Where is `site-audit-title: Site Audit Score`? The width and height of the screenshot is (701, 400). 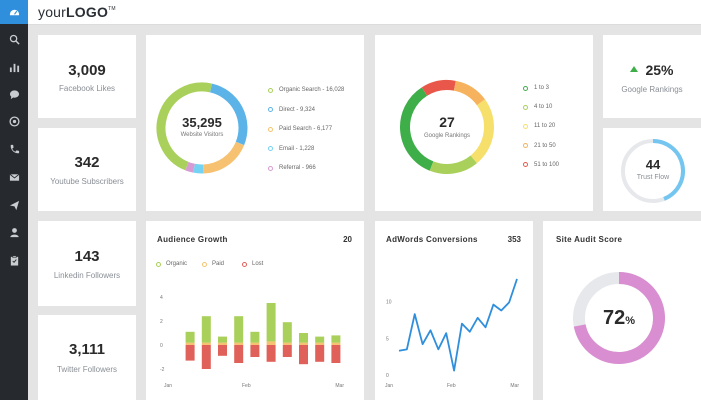
site-audit-title: Site Audit Score is located at coordinates (589, 239).